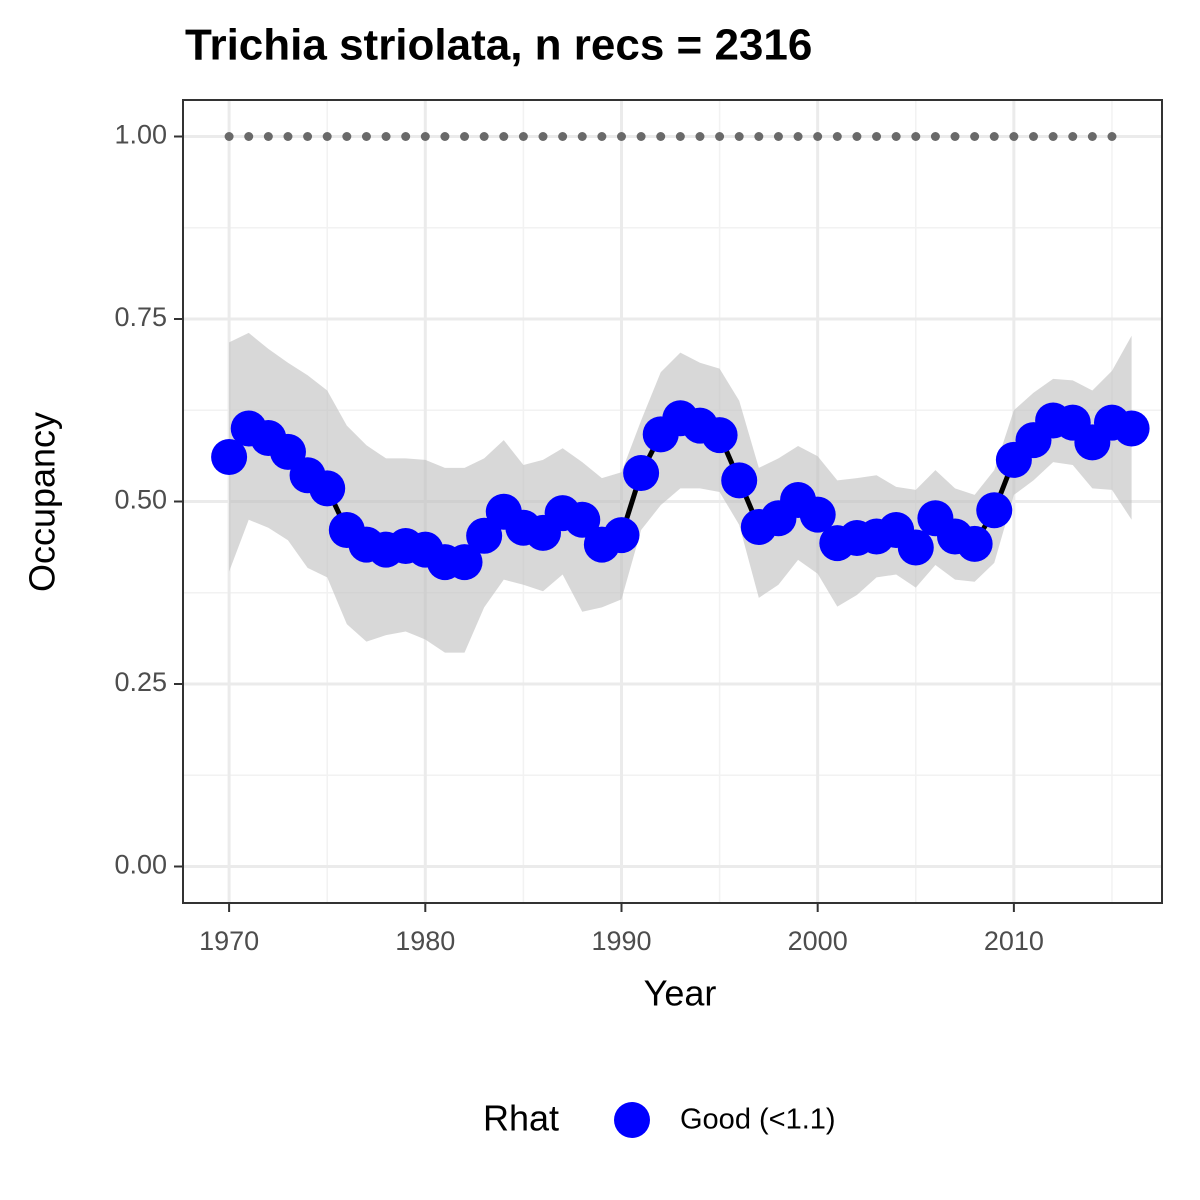 Image resolution: width=1200 pixels, height=1200 pixels. What do you see at coordinates (680, 993) in the screenshot?
I see `x-axis-label: Year` at bounding box center [680, 993].